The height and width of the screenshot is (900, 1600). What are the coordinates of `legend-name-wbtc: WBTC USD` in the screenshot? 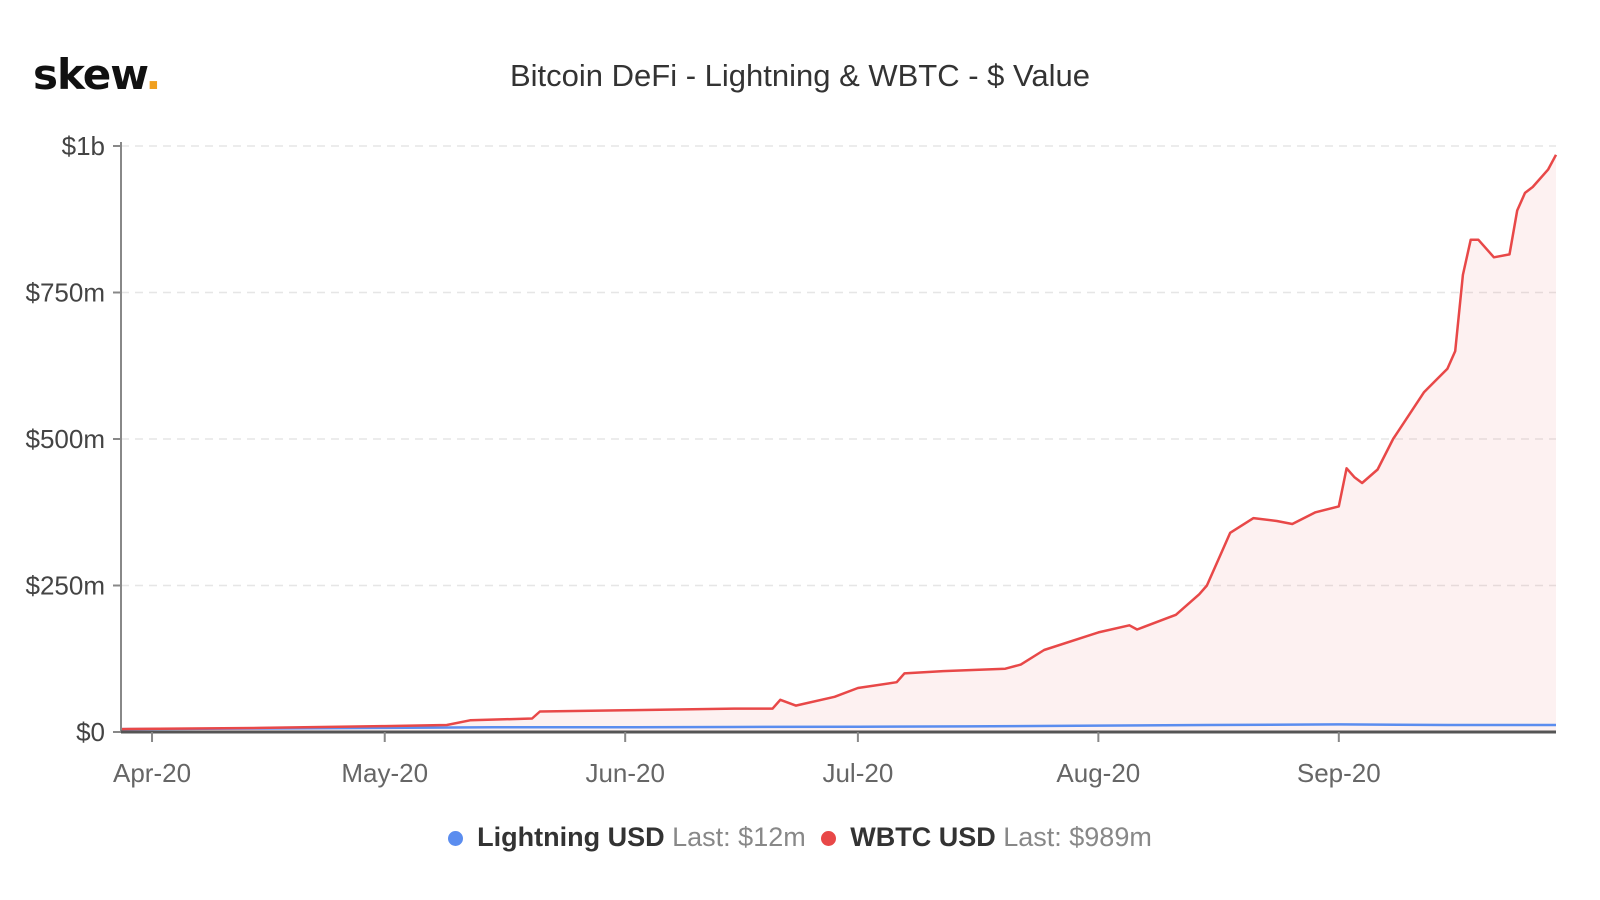 It's located at (923, 837).